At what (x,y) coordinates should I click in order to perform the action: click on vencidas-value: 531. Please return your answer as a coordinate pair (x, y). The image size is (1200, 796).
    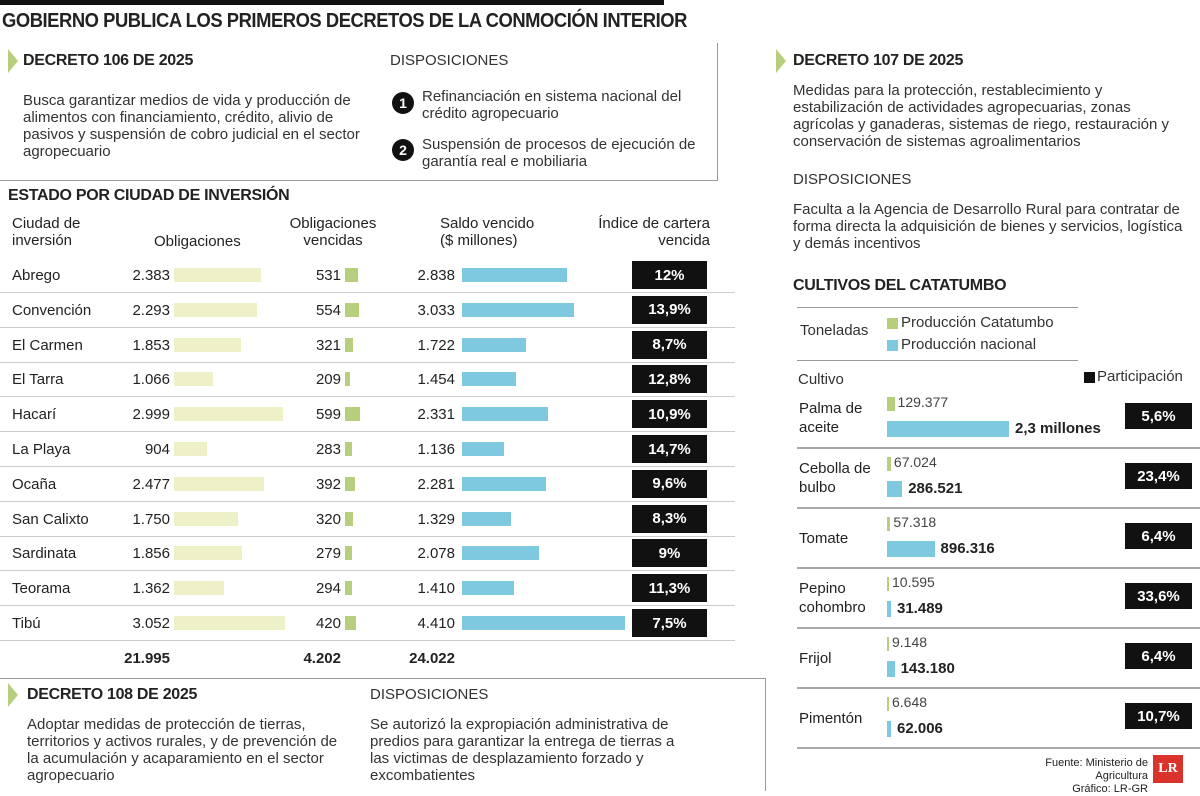
    Looking at the image, I should click on (328, 275).